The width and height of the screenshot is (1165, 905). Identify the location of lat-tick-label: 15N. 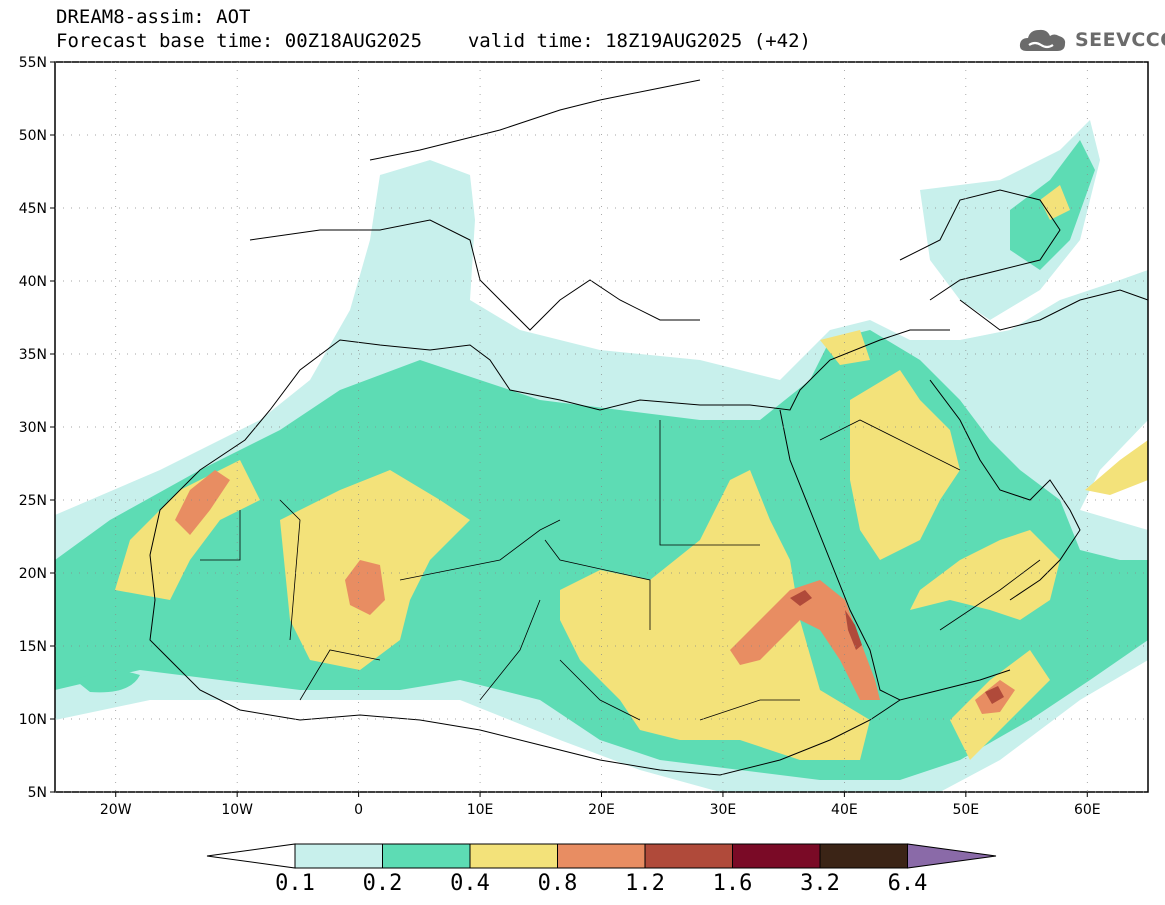
(33, 647).